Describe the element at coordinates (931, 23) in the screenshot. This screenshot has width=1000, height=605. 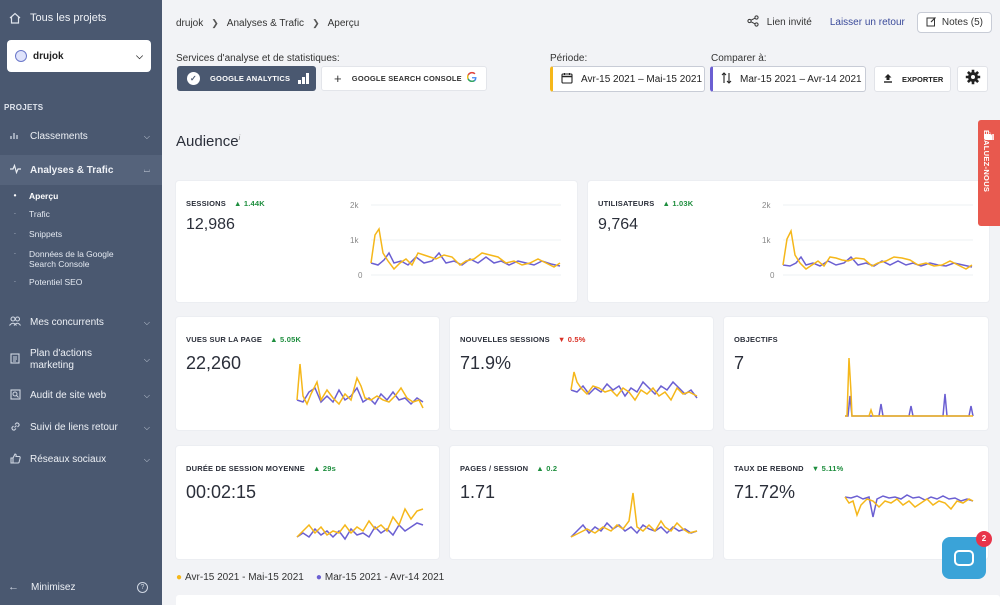
I see `edit-icon` at that location.